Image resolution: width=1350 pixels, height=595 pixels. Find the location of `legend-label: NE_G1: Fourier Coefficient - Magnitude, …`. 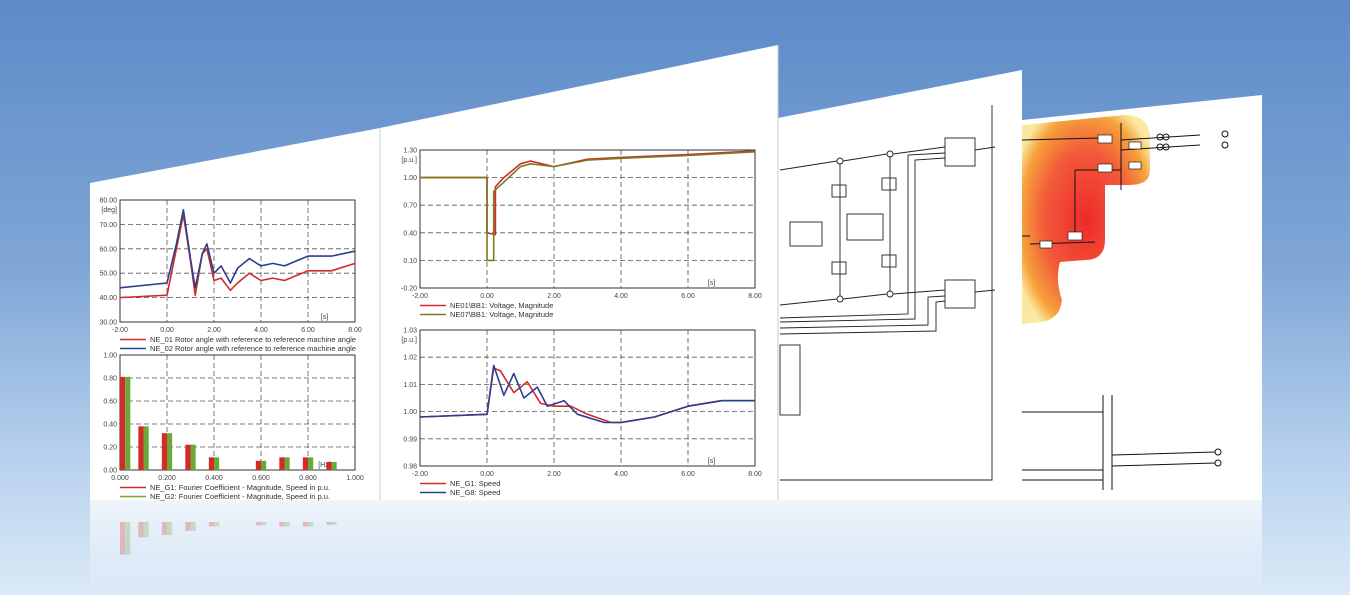

legend-label: NE_G1: Fourier Coefficient - Magnitude, … is located at coordinates (240, 487).